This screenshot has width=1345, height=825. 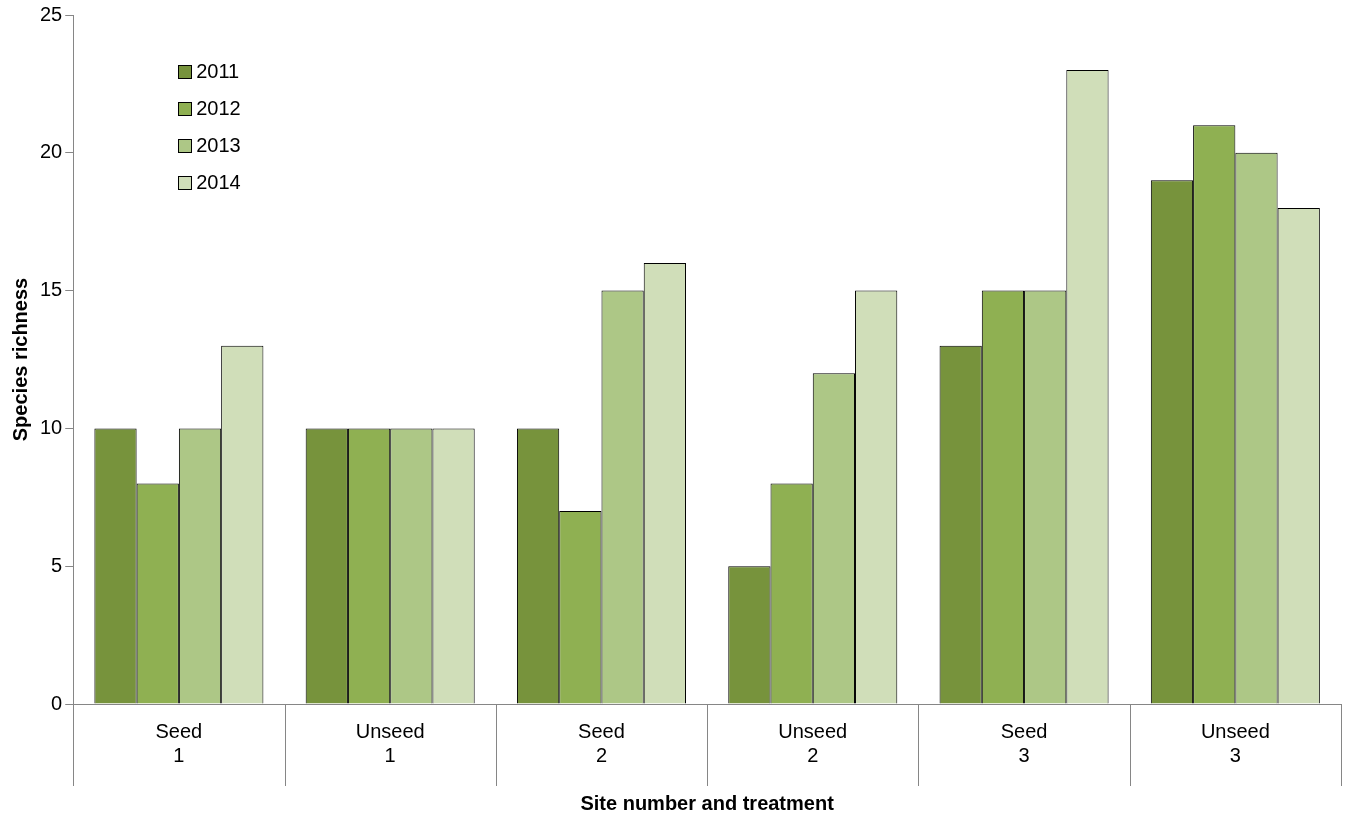 I want to click on legend-label: 2014, so click(x=218, y=182).